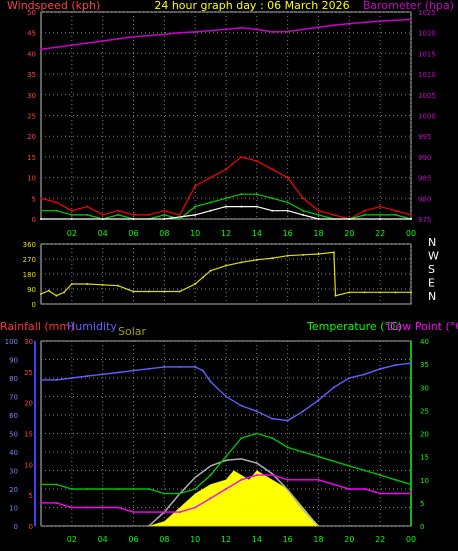 The image size is (458, 551). I want to click on humidity-tick-label: 60, so click(13, 416).